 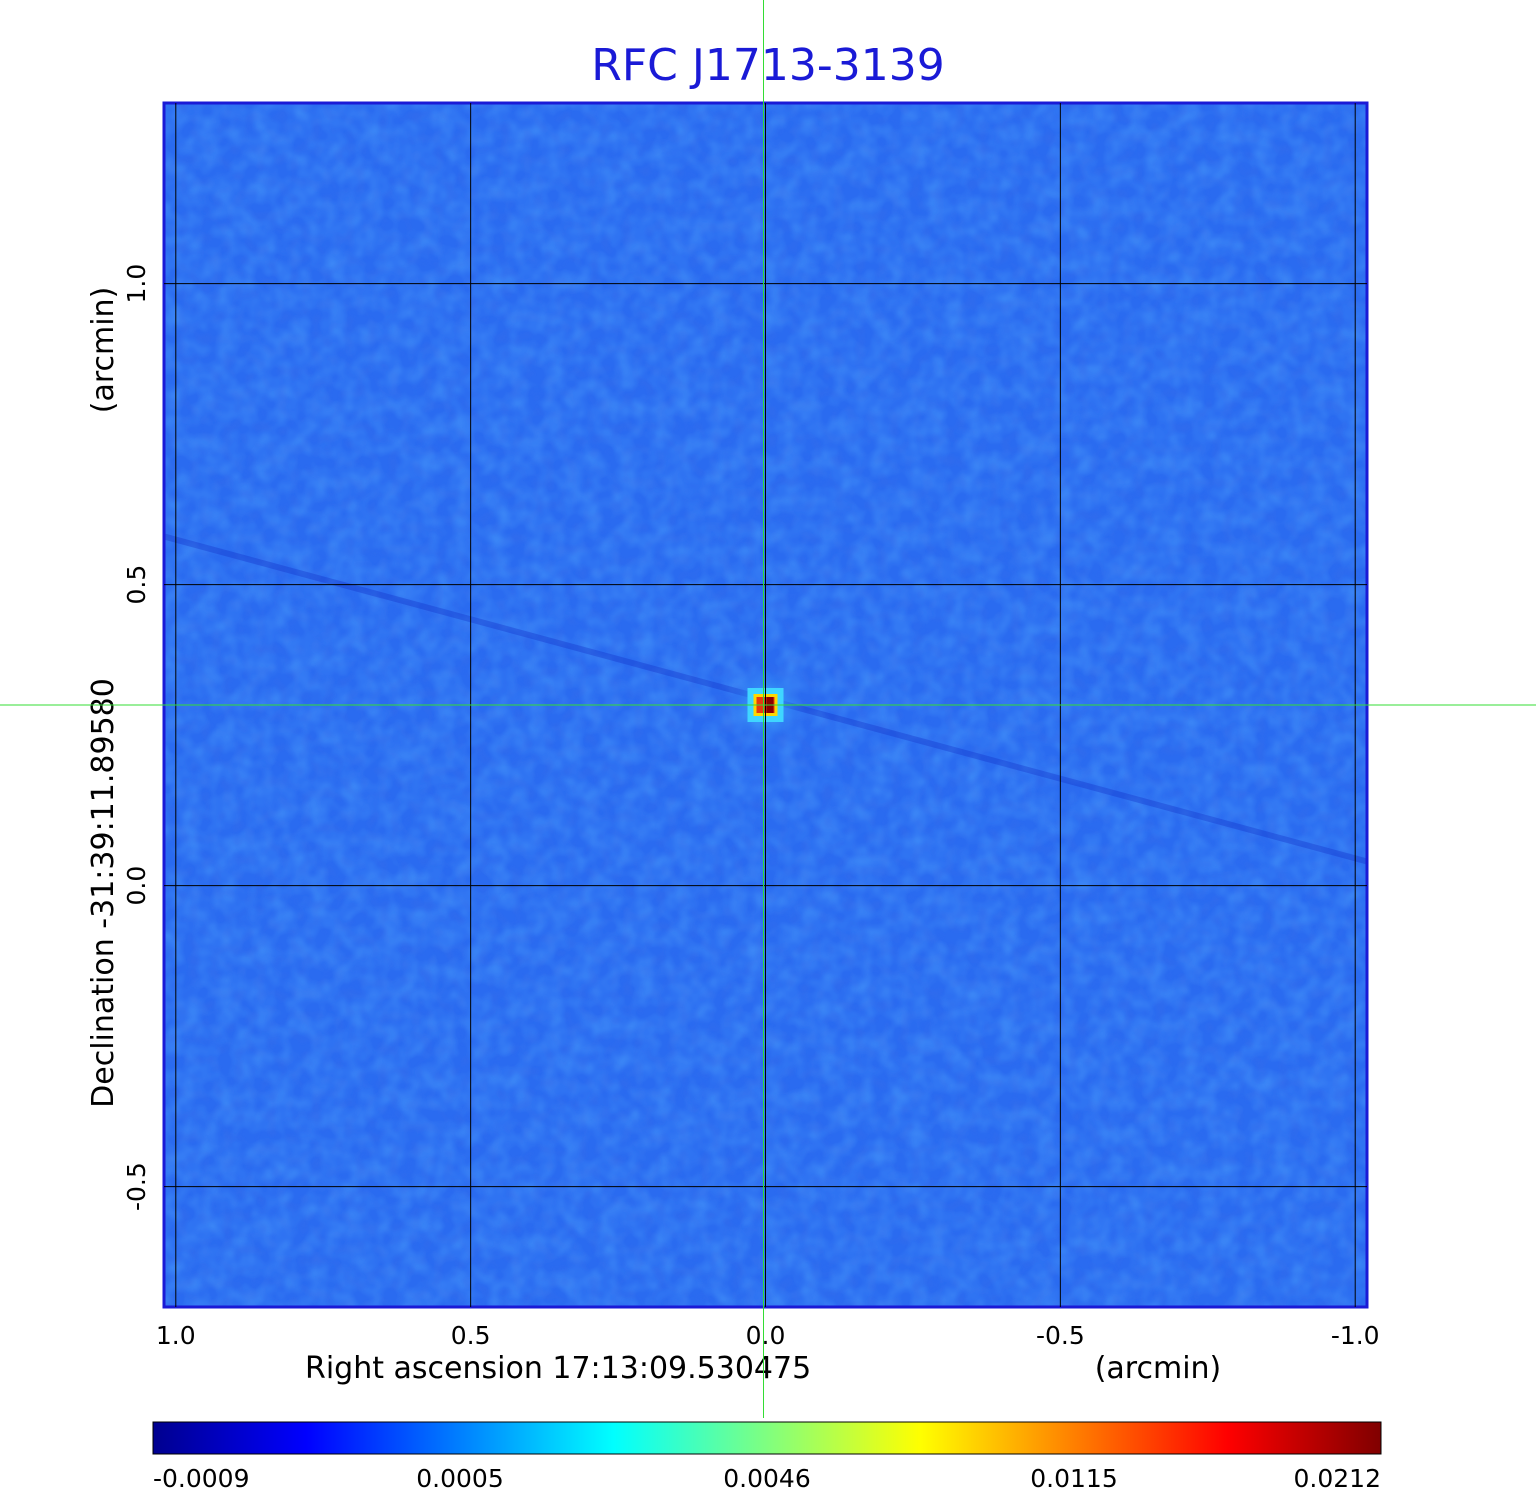 I want to click on x-tick-label: 0.0, so click(x=766, y=1335).